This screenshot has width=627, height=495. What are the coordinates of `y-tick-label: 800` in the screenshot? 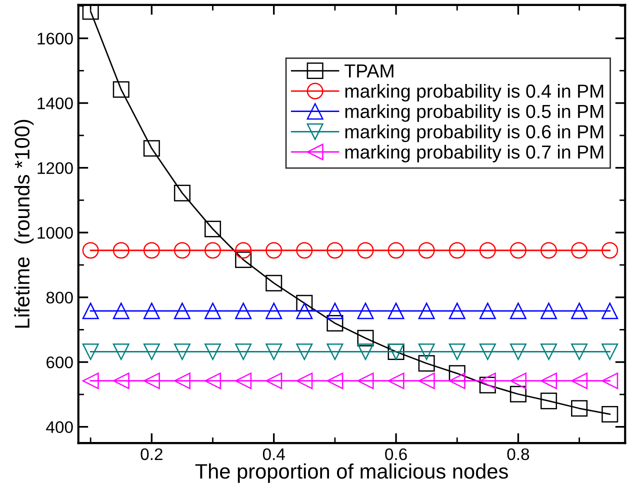 It's located at (59, 298).